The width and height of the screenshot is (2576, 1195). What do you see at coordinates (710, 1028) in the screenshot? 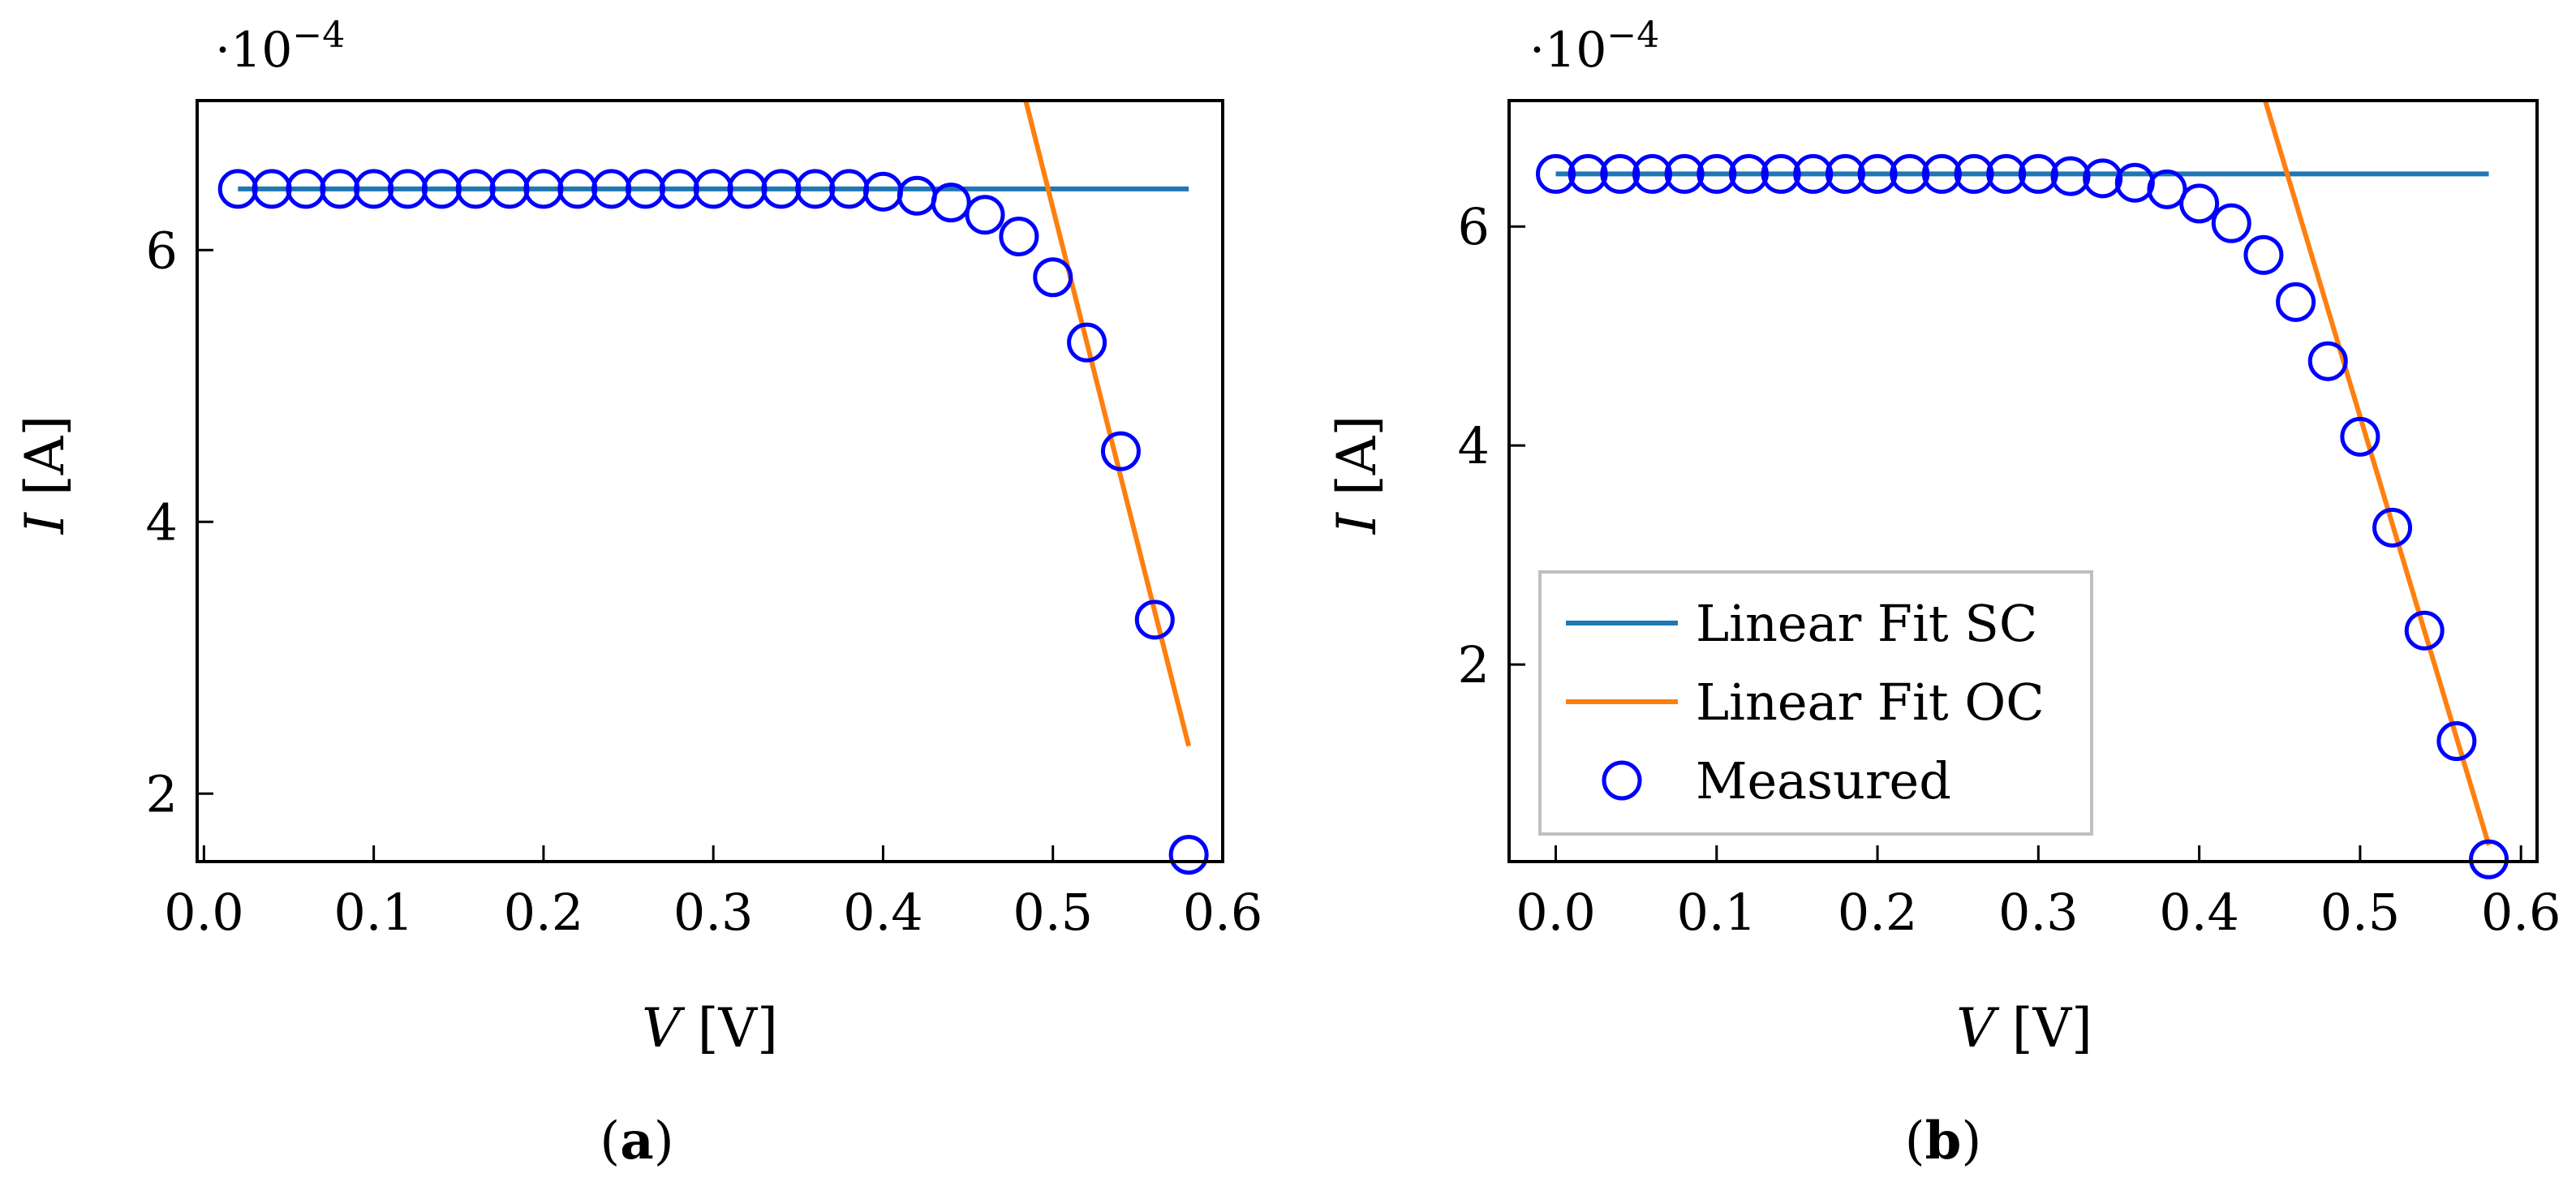
I see `x-axis-label-a: V [V]` at bounding box center [710, 1028].